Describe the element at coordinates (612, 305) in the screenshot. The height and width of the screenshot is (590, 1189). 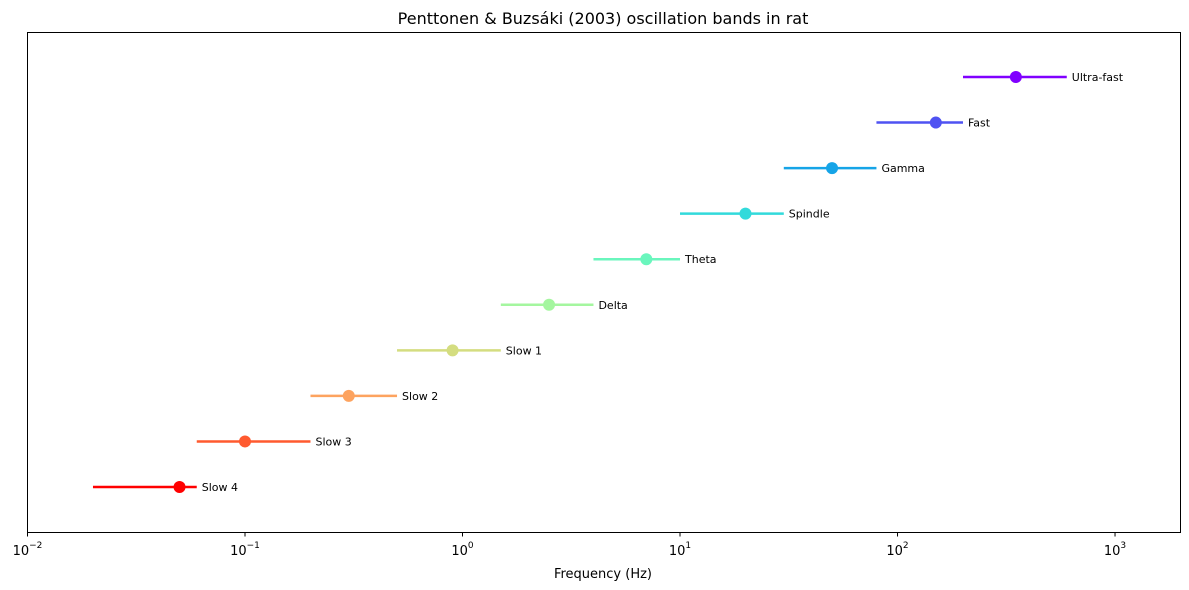
I see `band-label: Delta` at that location.